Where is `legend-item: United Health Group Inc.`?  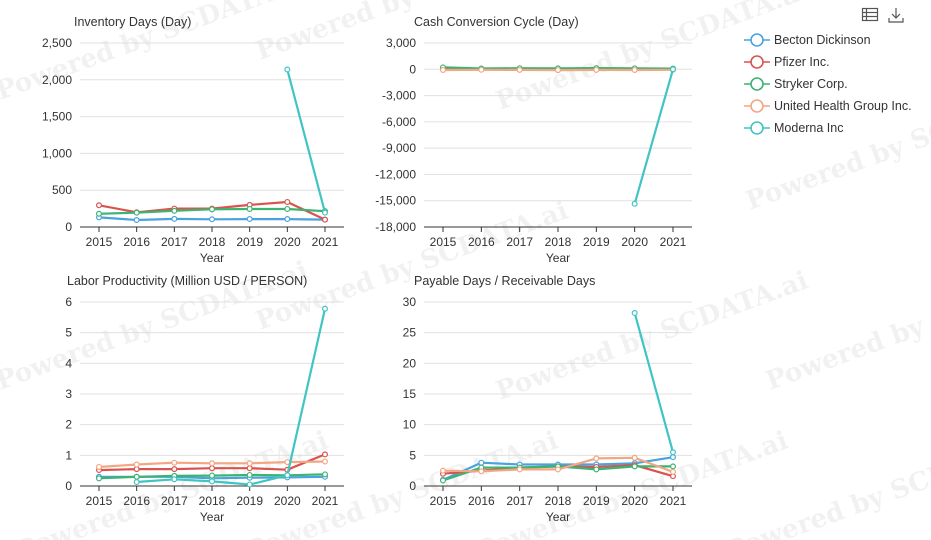
legend-item: United Health Group Inc. is located at coordinates (828, 106).